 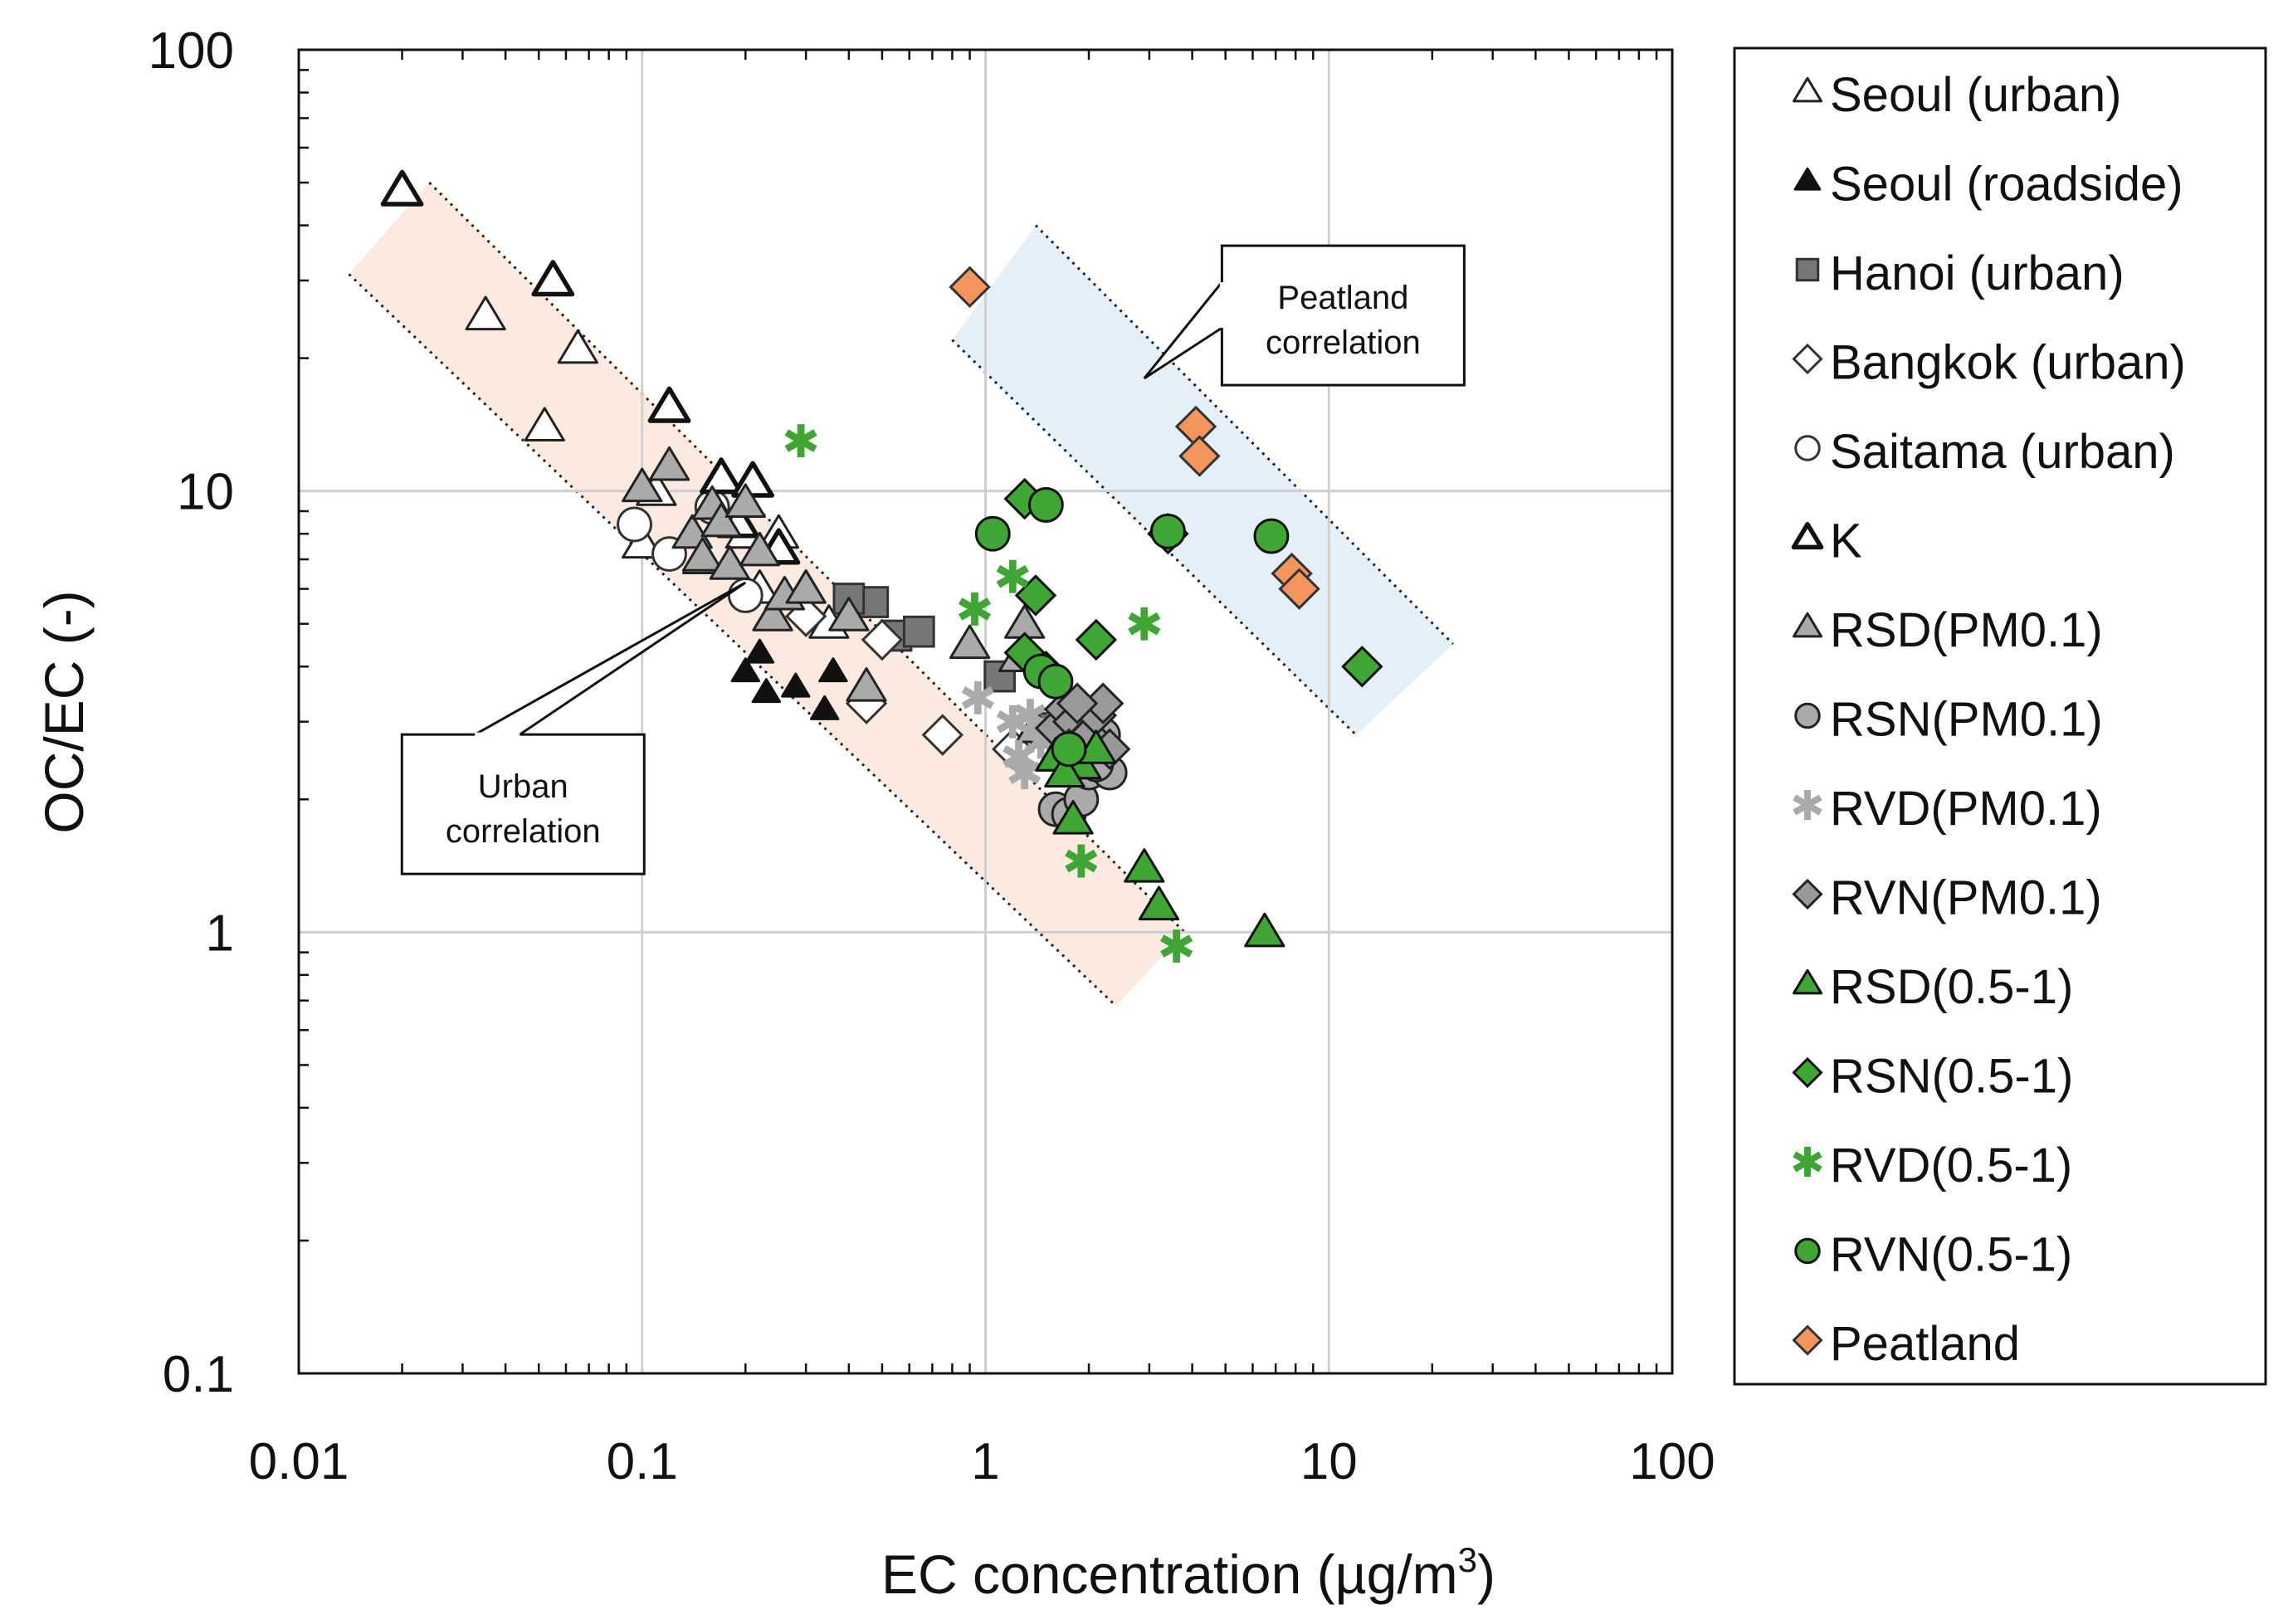 What do you see at coordinates (64, 711) in the screenshot?
I see `y-axis-label: OC/EC (-)` at bounding box center [64, 711].